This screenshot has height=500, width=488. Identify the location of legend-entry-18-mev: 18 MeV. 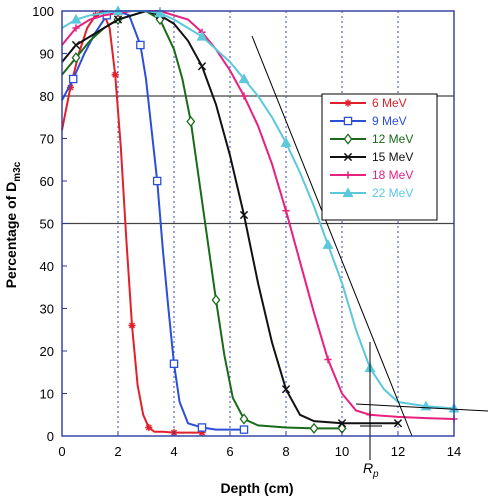
(371, 175).